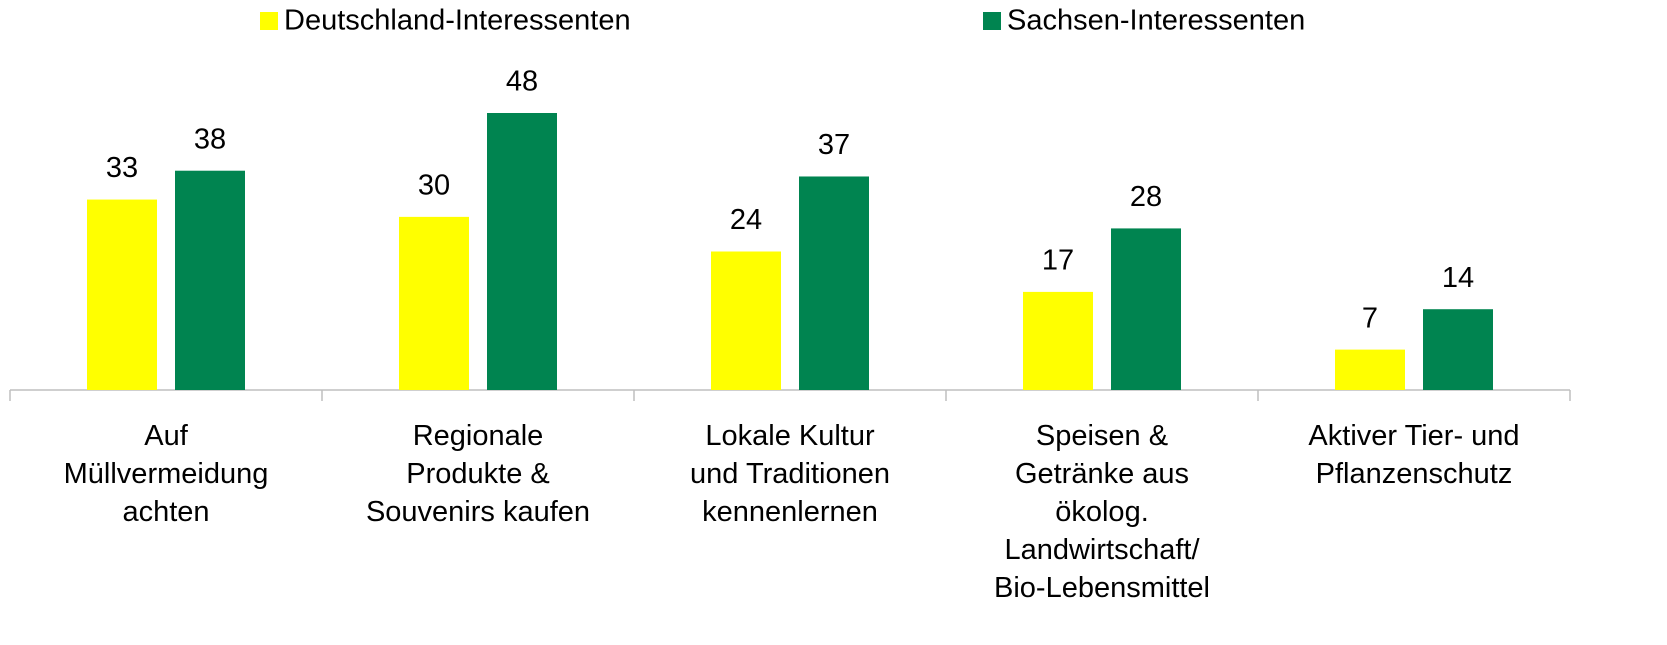 The height and width of the screenshot is (645, 1667). What do you see at coordinates (1370, 318) in the screenshot?
I see `data-label: 7` at bounding box center [1370, 318].